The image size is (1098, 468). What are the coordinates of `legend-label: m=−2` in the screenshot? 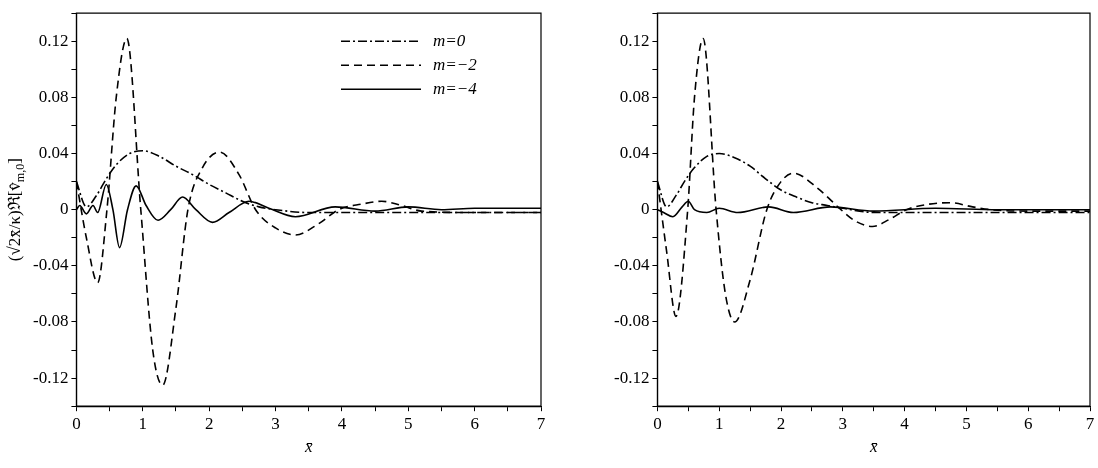 It's located at (455, 64).